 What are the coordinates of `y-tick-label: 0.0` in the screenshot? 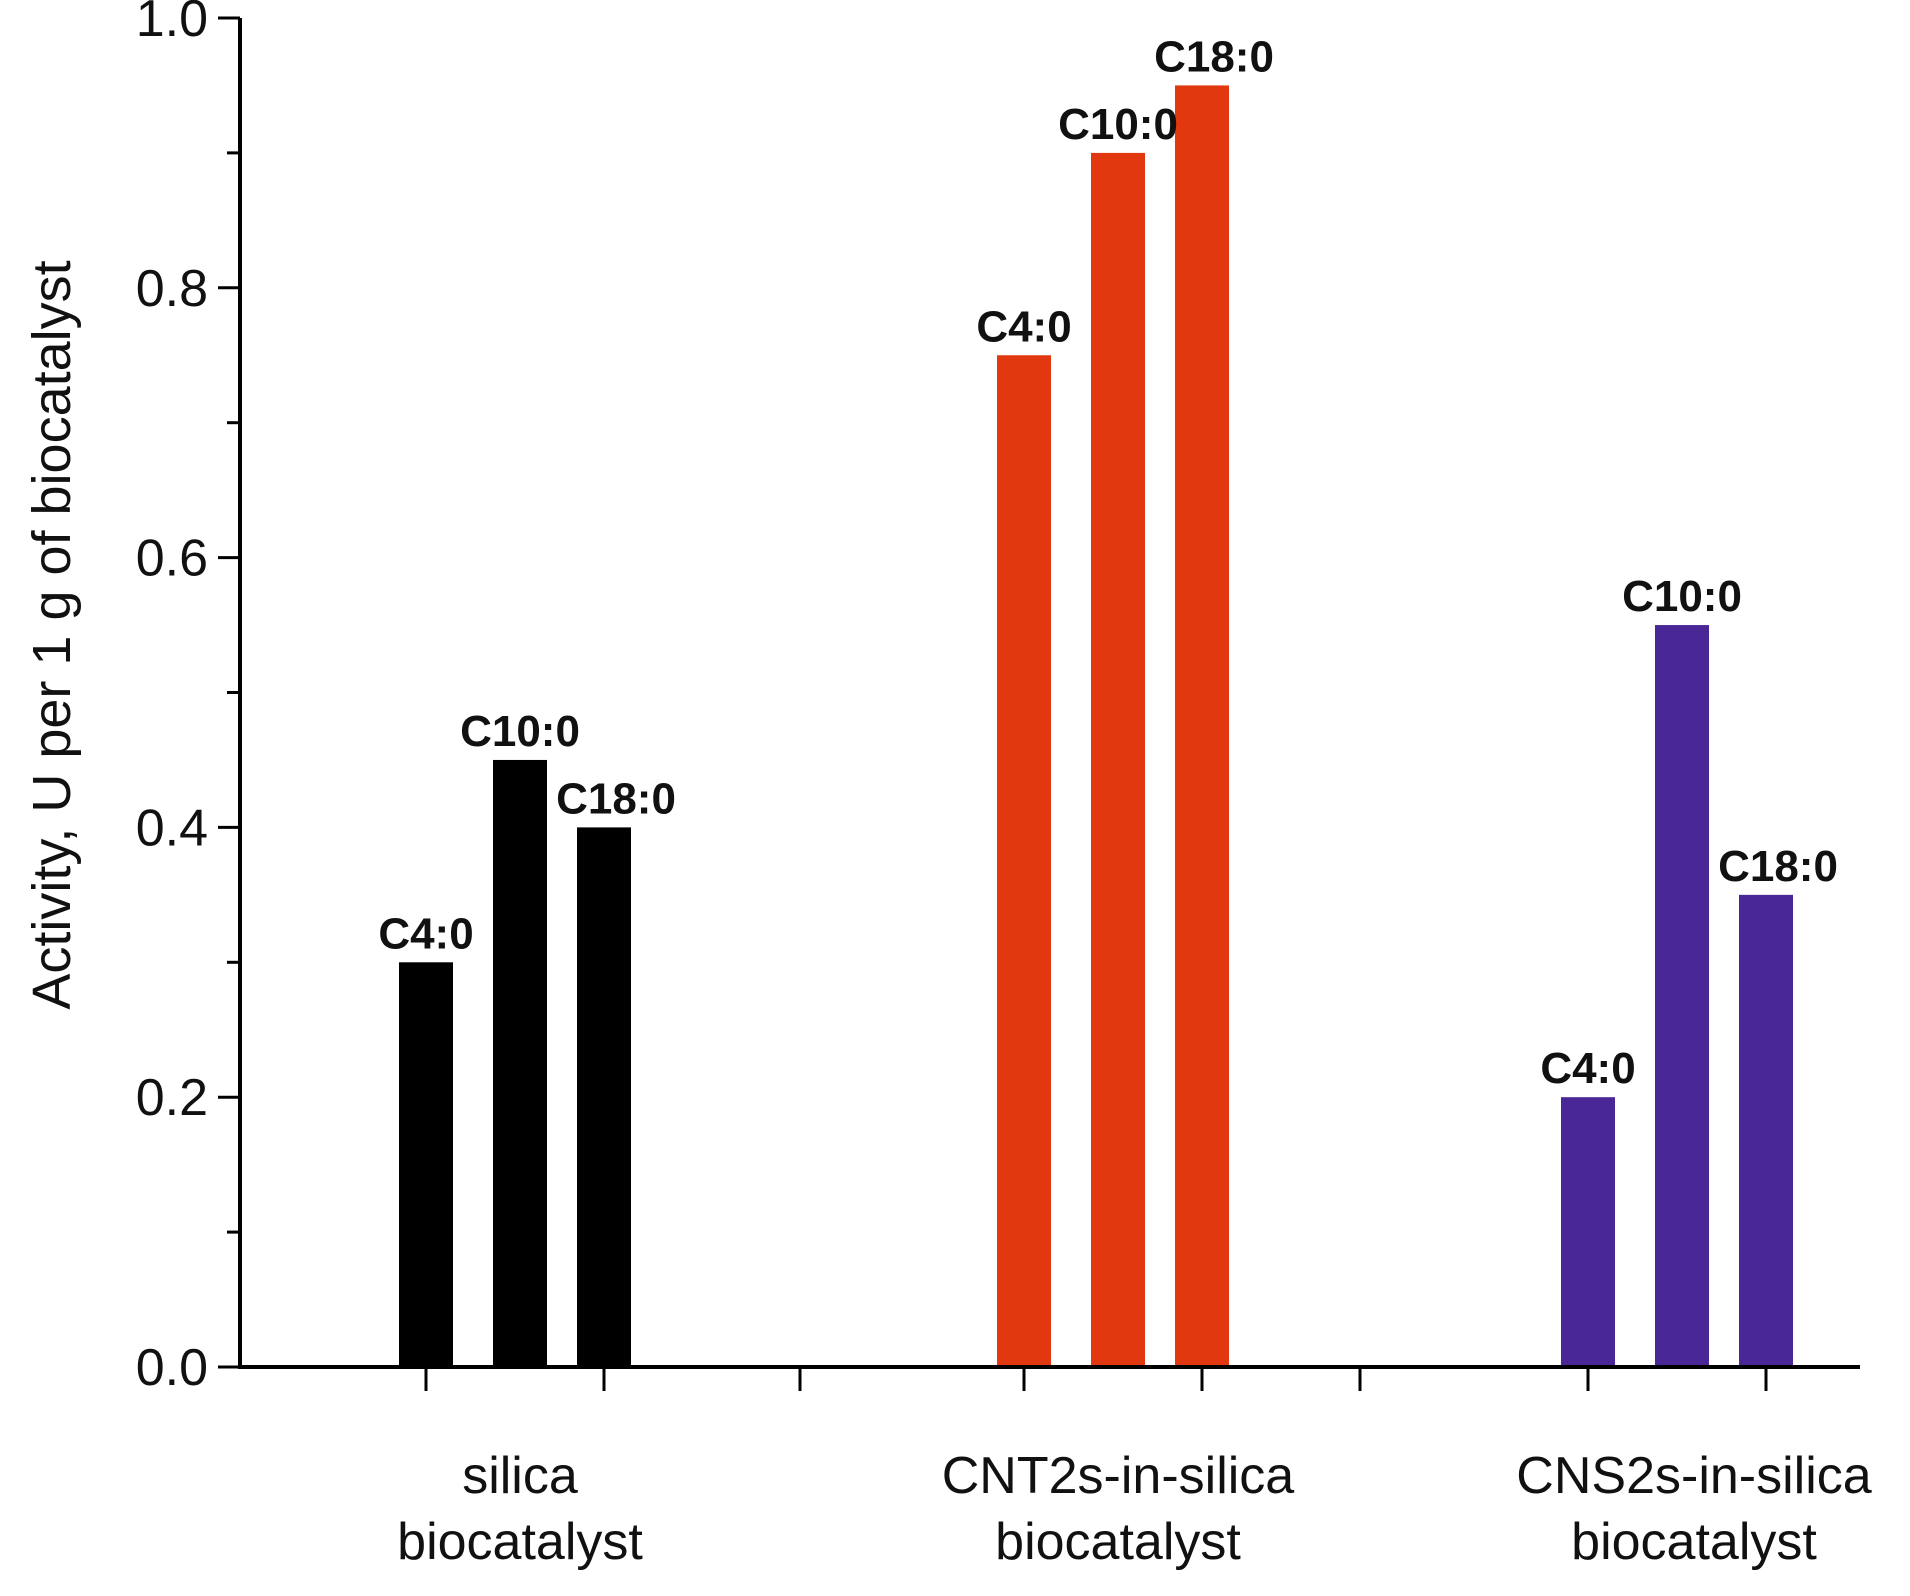 It's located at (172, 1368).